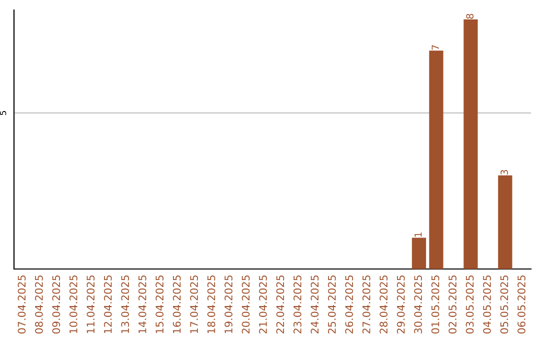  What do you see at coordinates (22, 304) in the screenshot?
I see `x-tick-label: 07.04.2025` at bounding box center [22, 304].